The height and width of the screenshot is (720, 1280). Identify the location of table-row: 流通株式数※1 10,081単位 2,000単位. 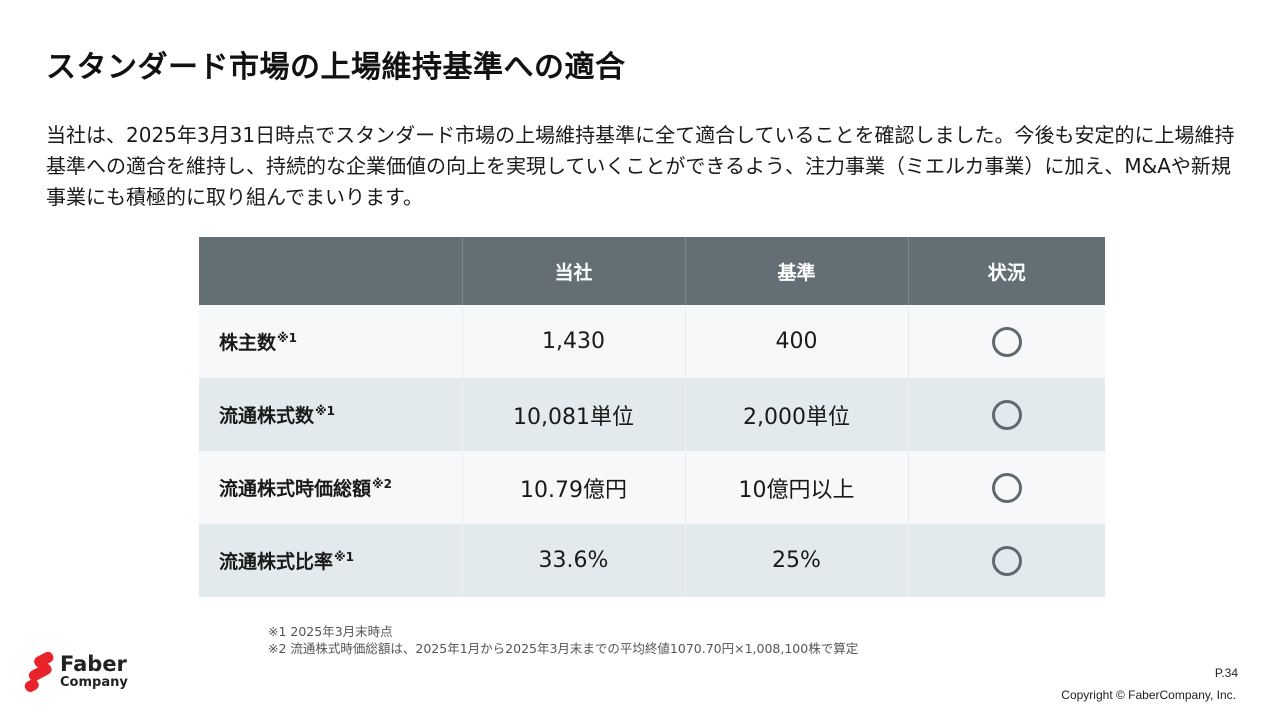
(652, 414).